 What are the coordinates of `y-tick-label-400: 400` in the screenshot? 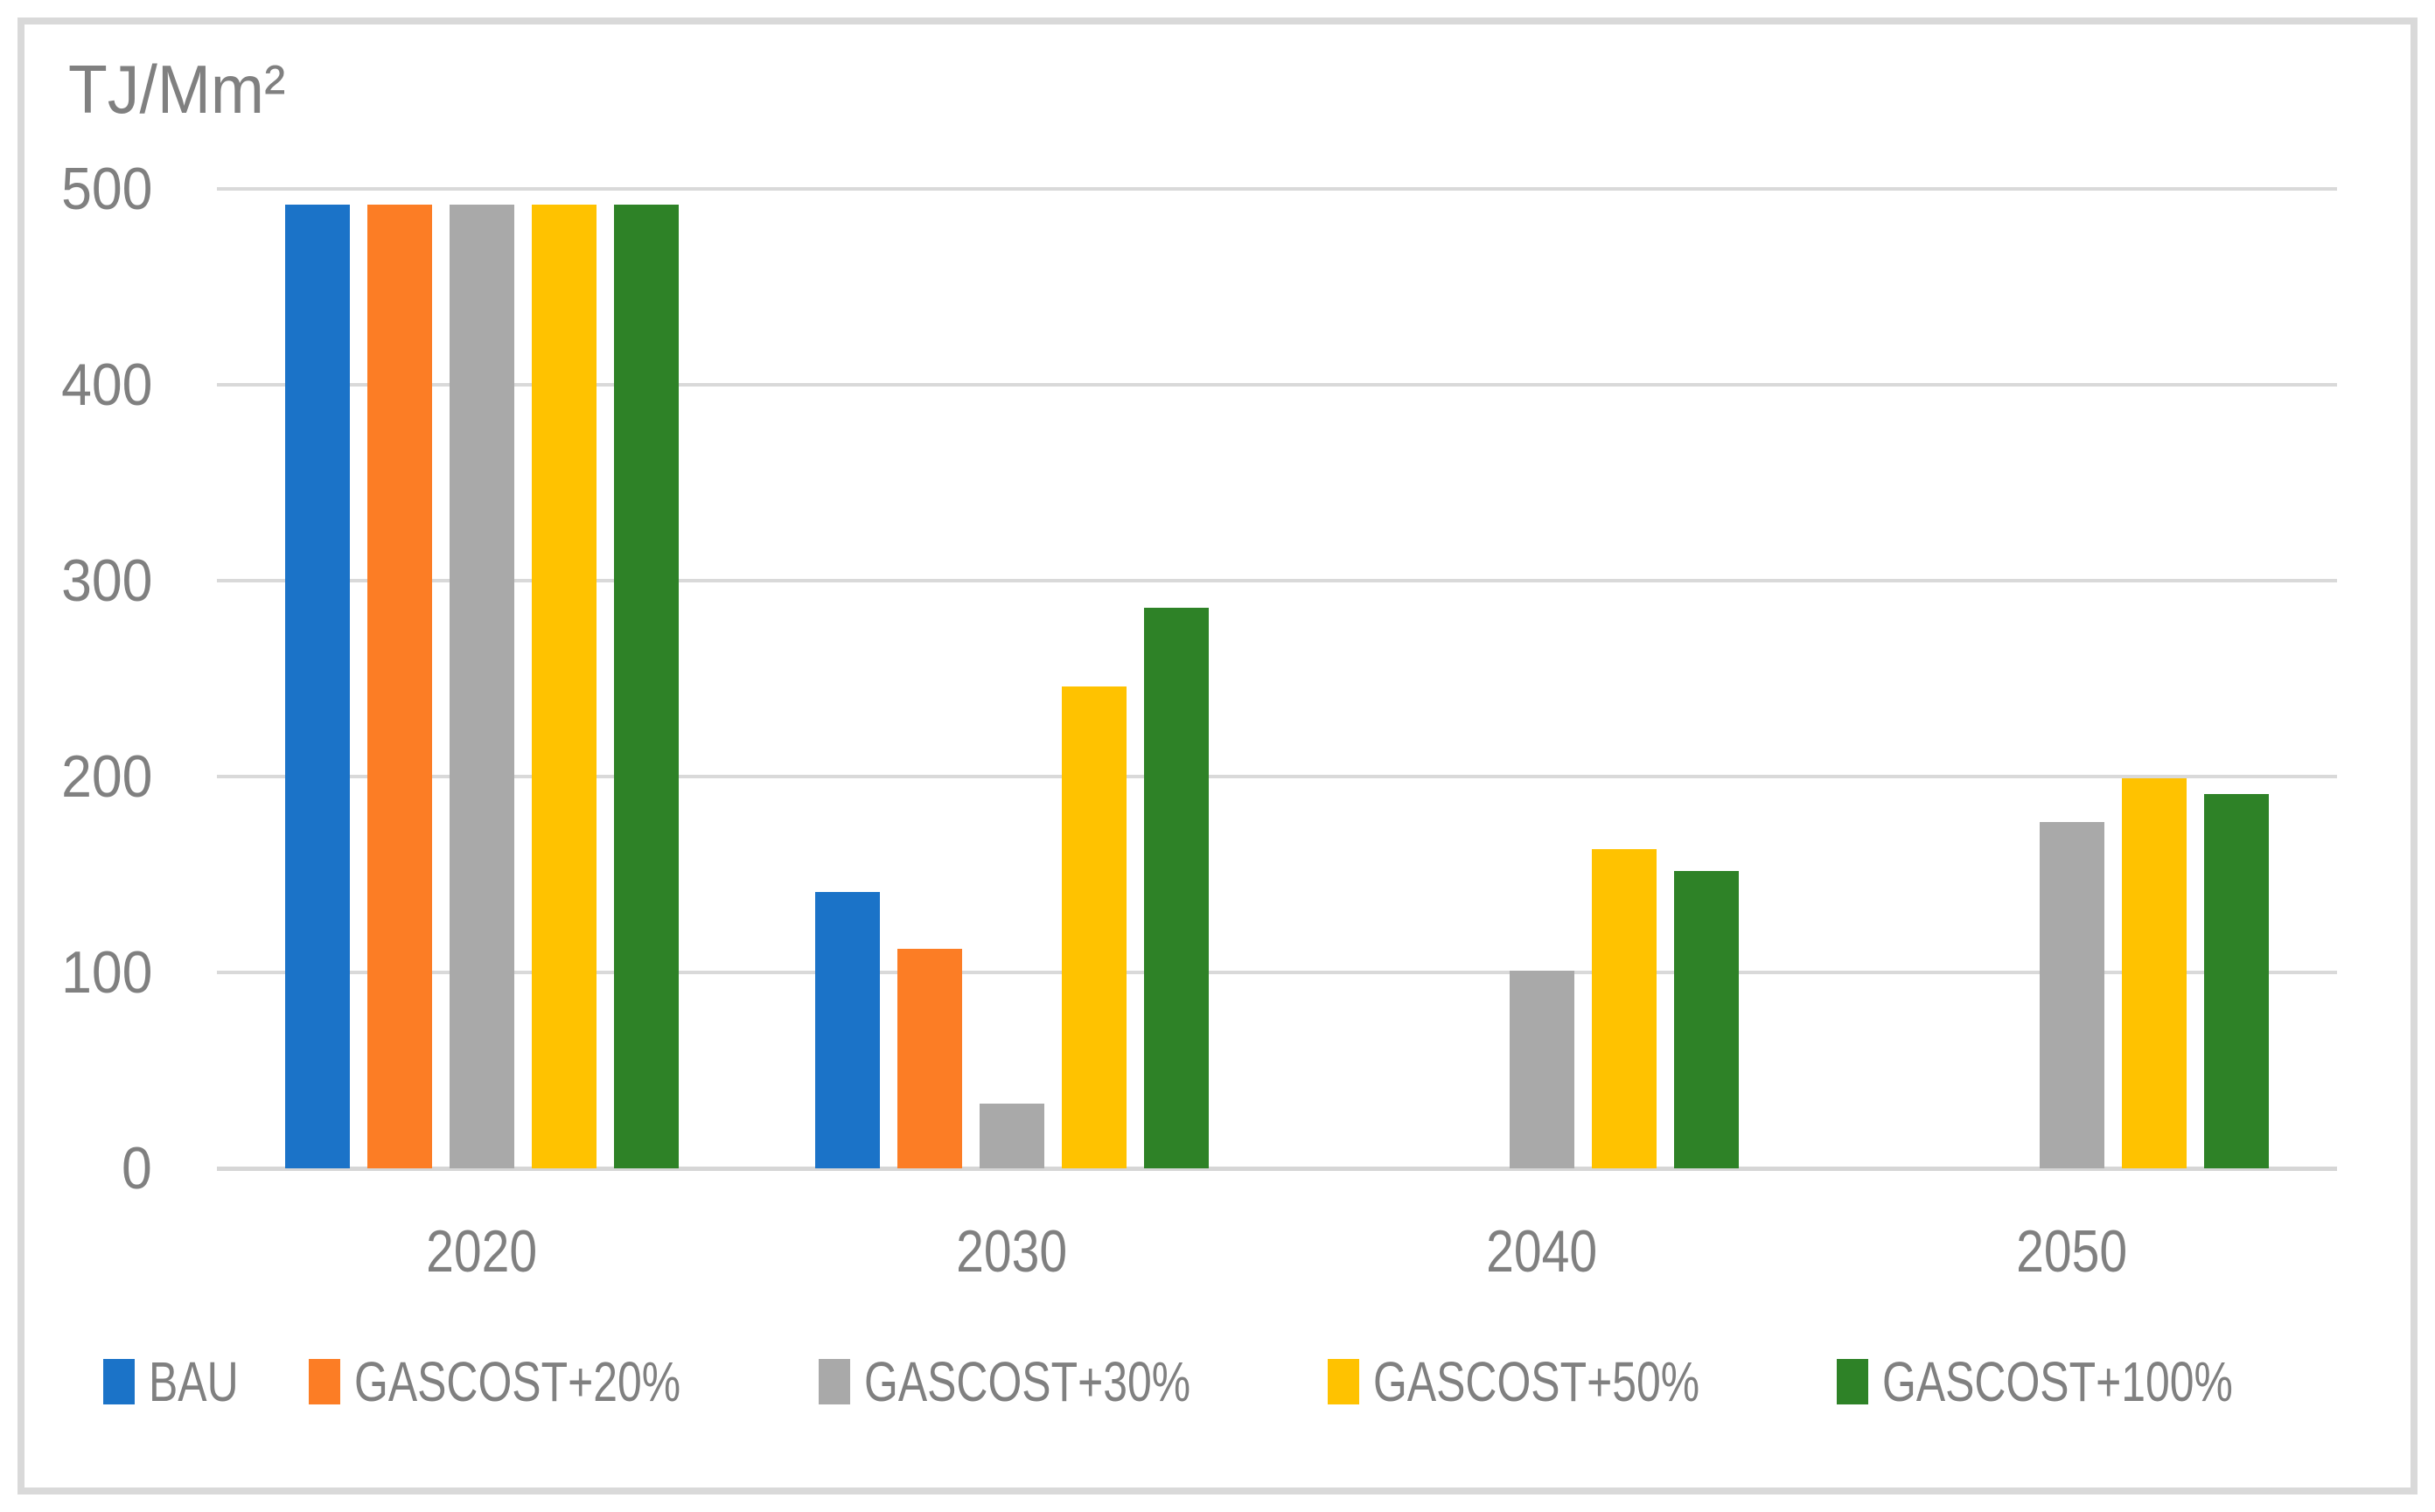 It's located at (76, 385).